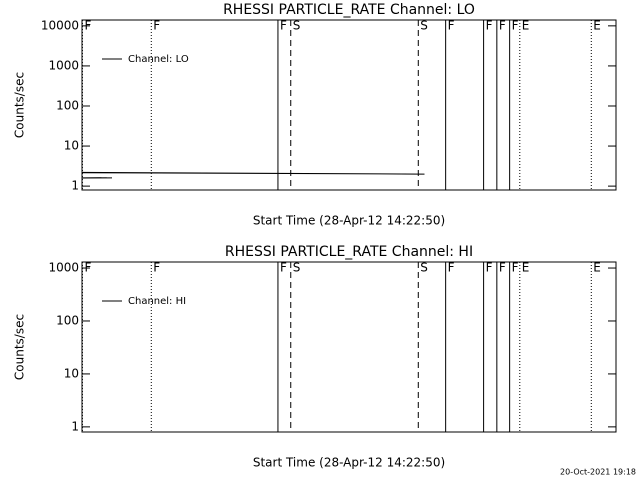  I want to click on legend-label: Channel: LO, so click(158, 59).